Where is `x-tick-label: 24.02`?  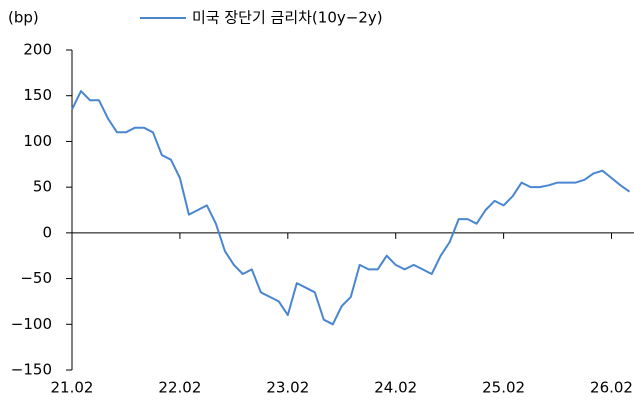 x-tick-label: 24.02 is located at coordinates (395, 388).